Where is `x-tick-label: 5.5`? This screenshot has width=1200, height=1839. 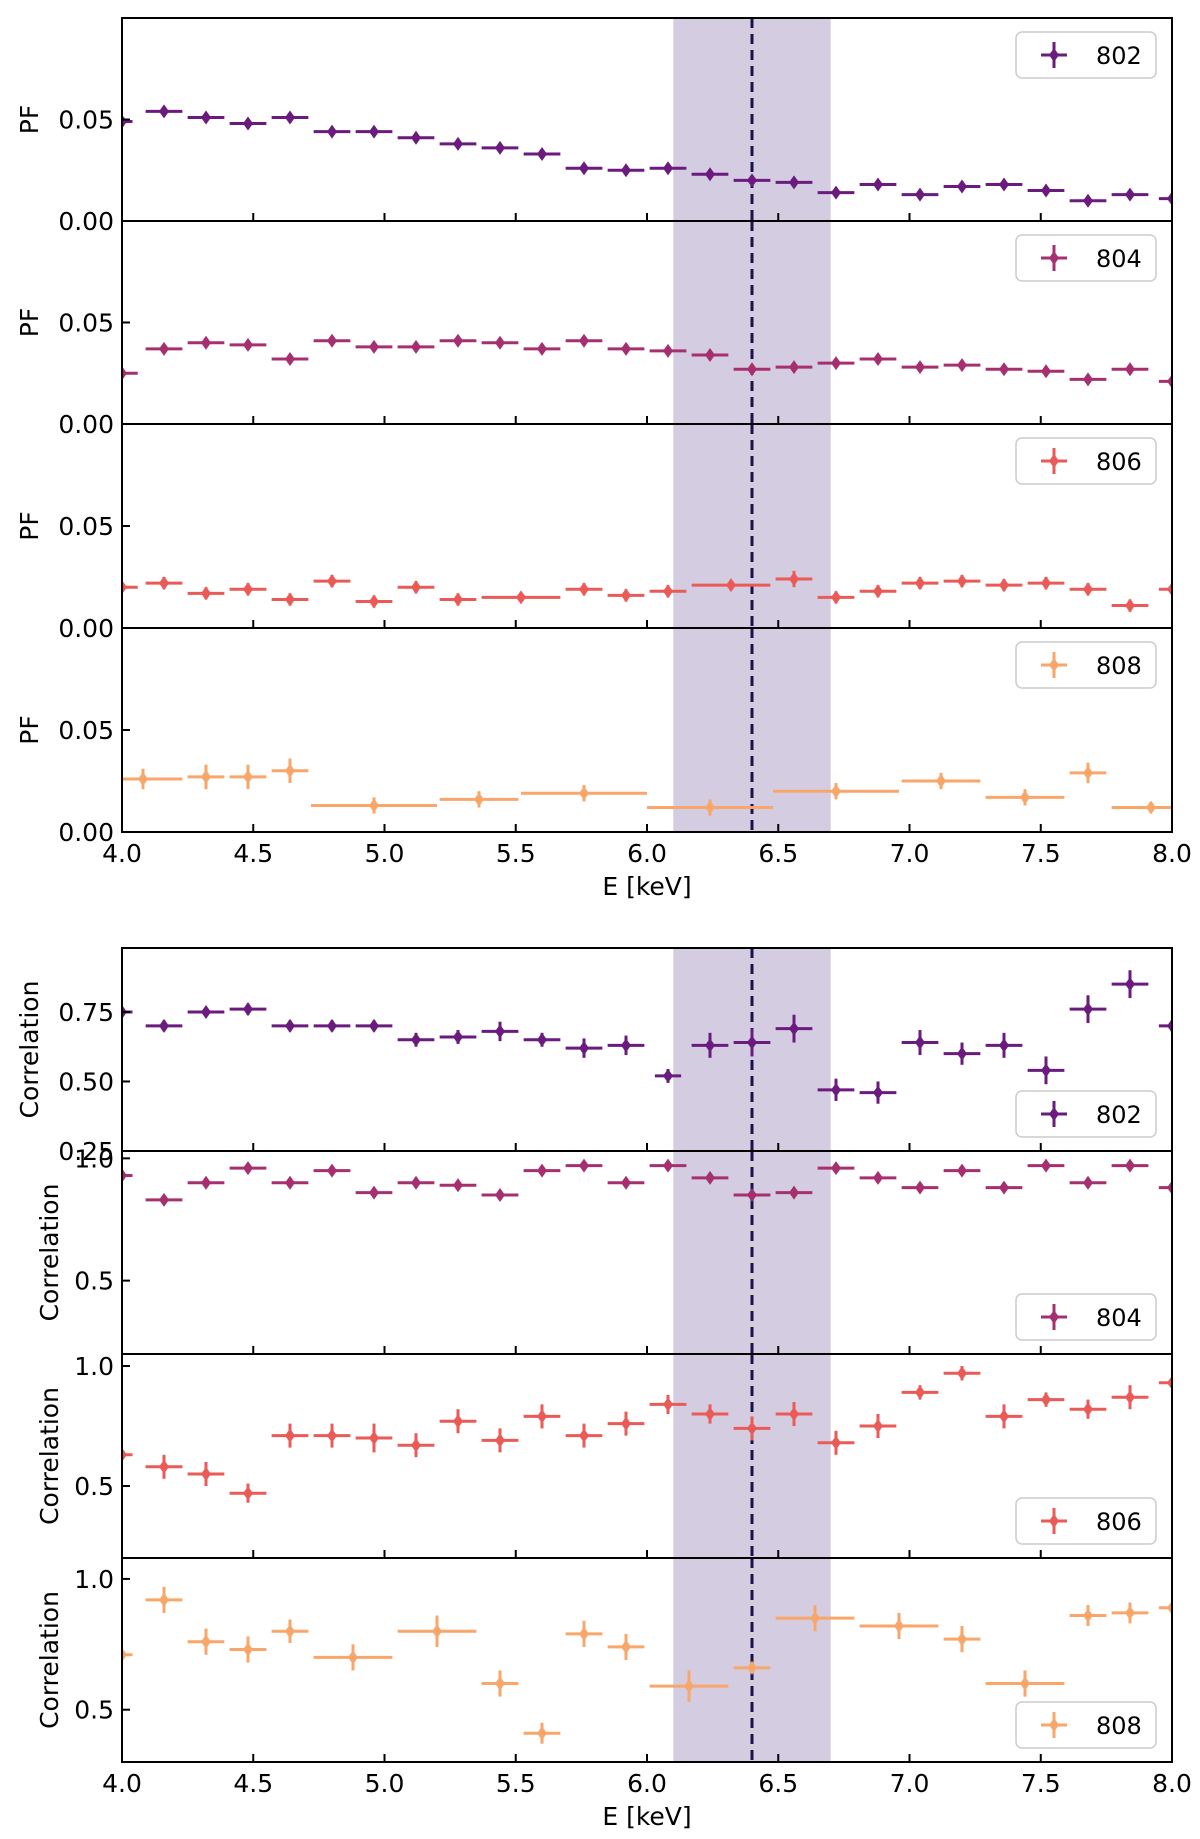 x-tick-label: 5.5 is located at coordinates (516, 1783).